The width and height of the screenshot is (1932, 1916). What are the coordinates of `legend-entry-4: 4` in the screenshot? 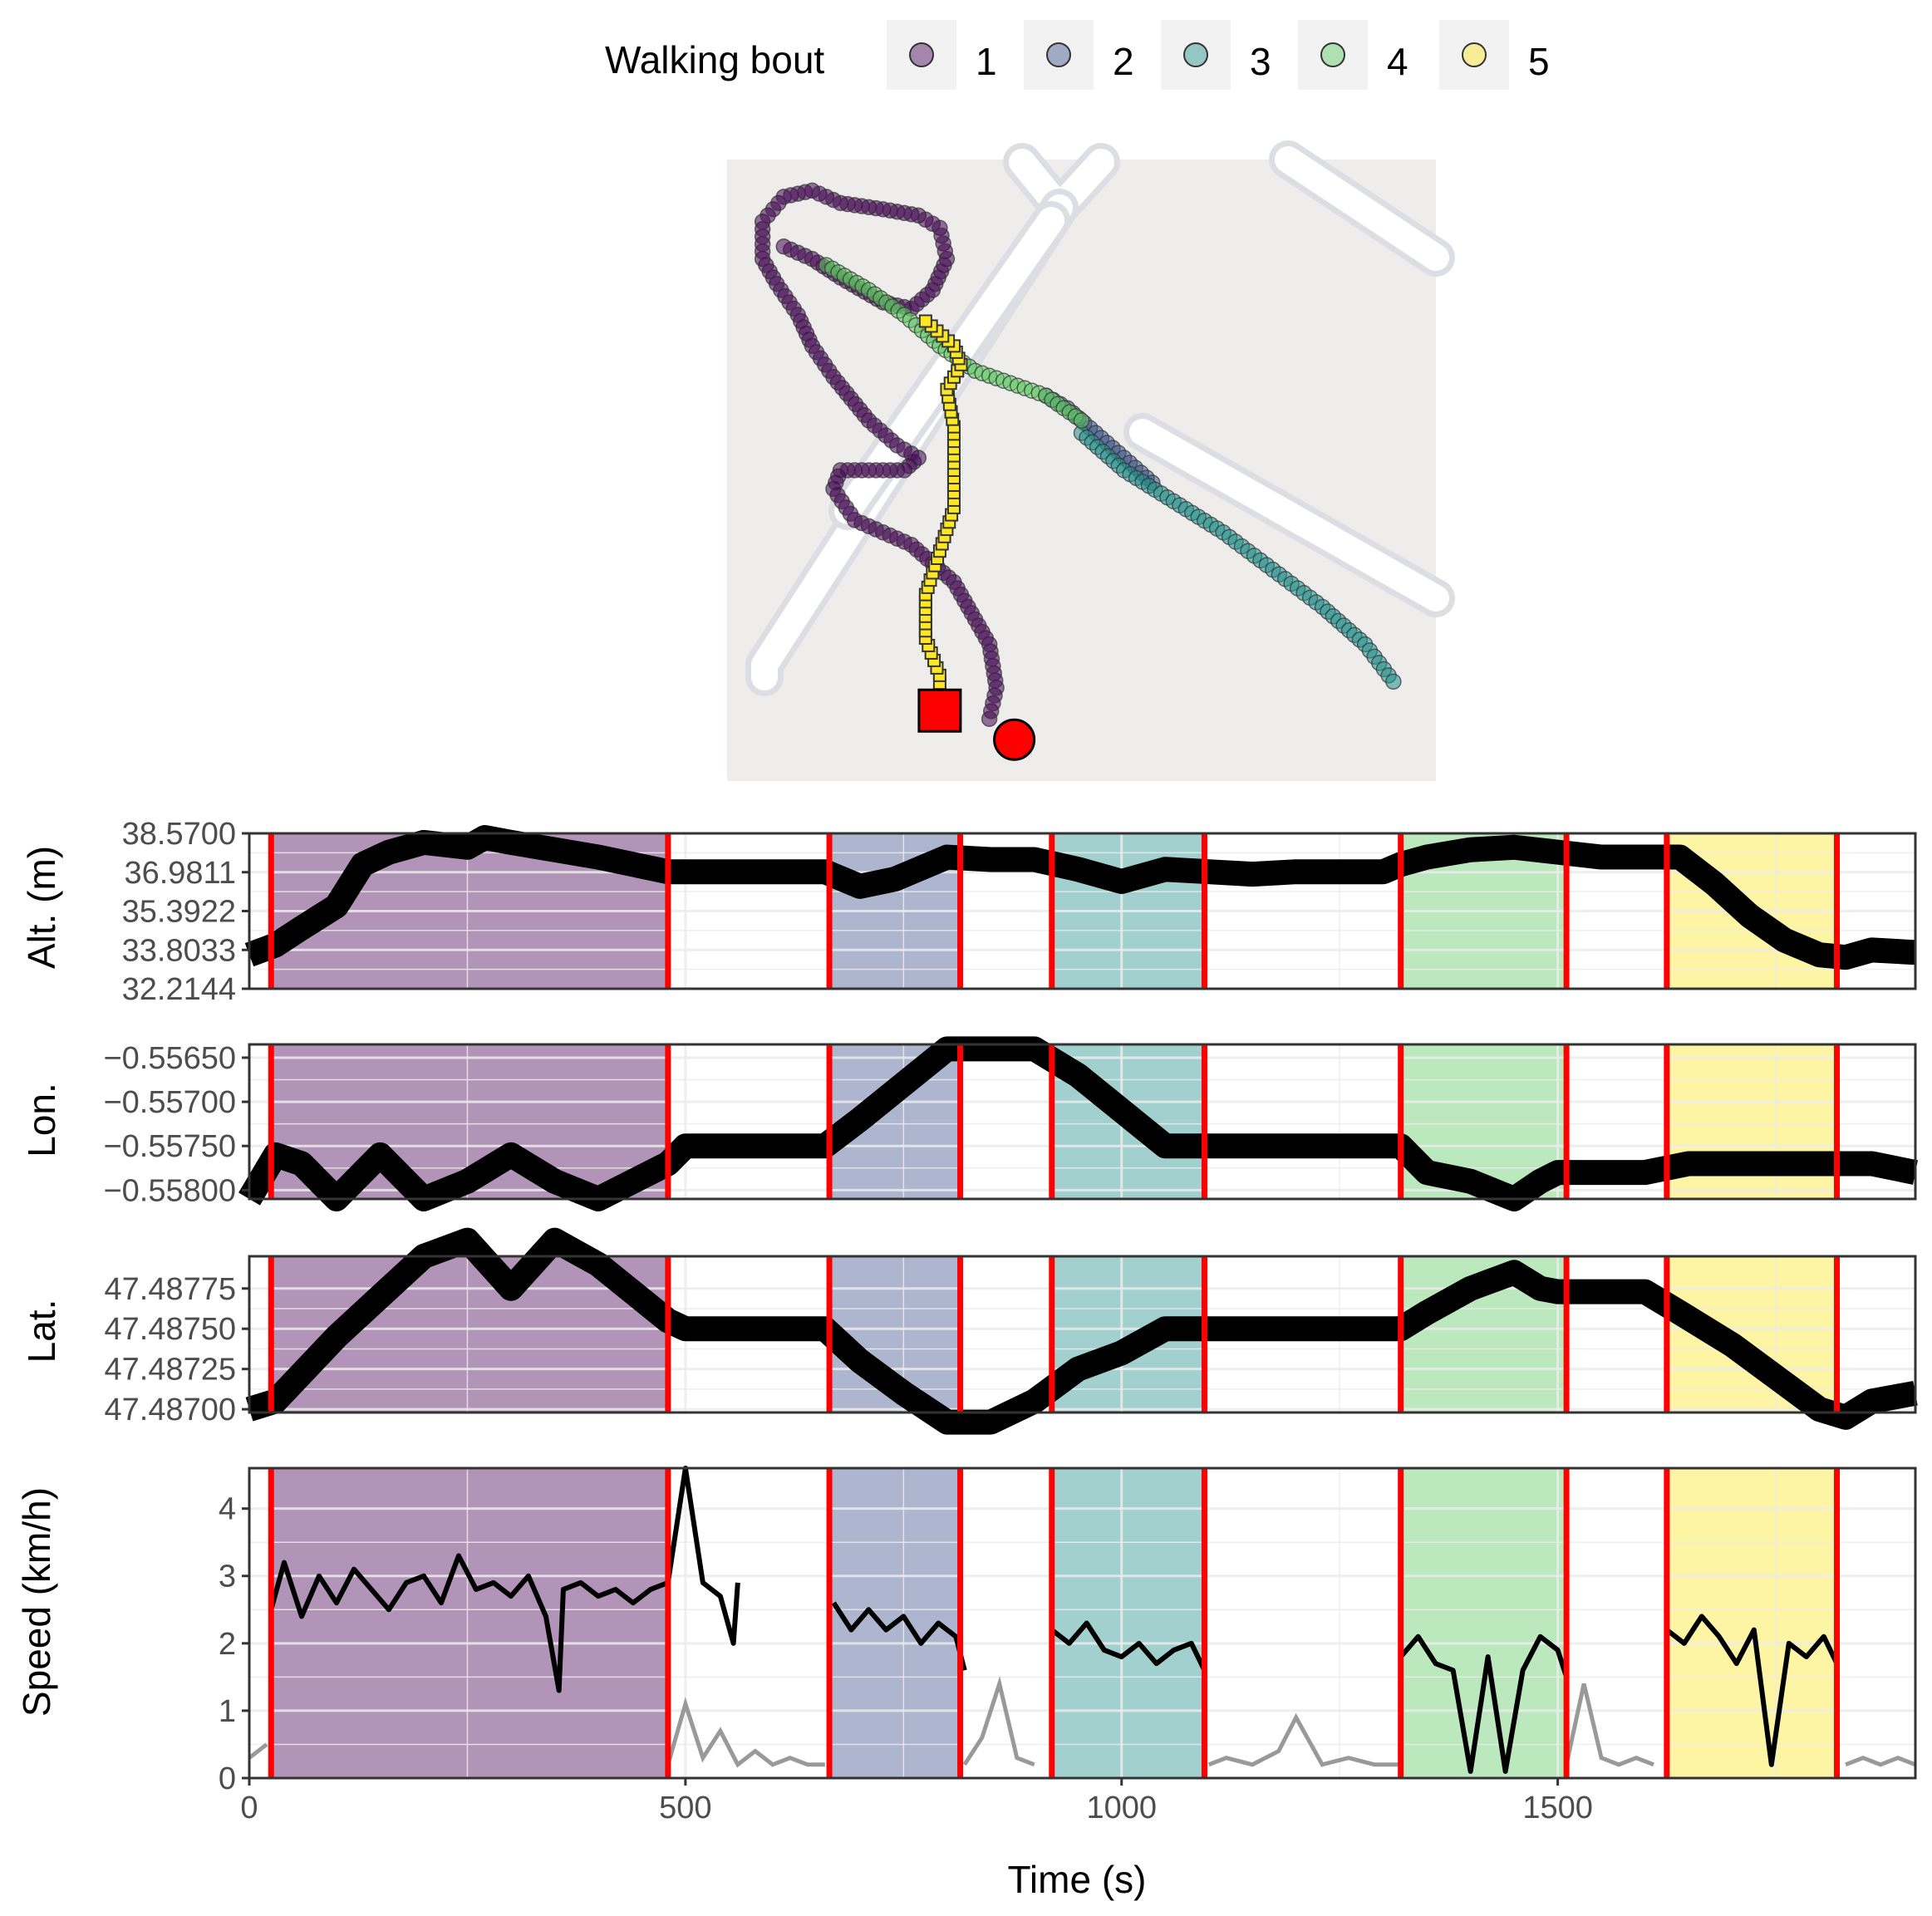 It's located at (1353, 55).